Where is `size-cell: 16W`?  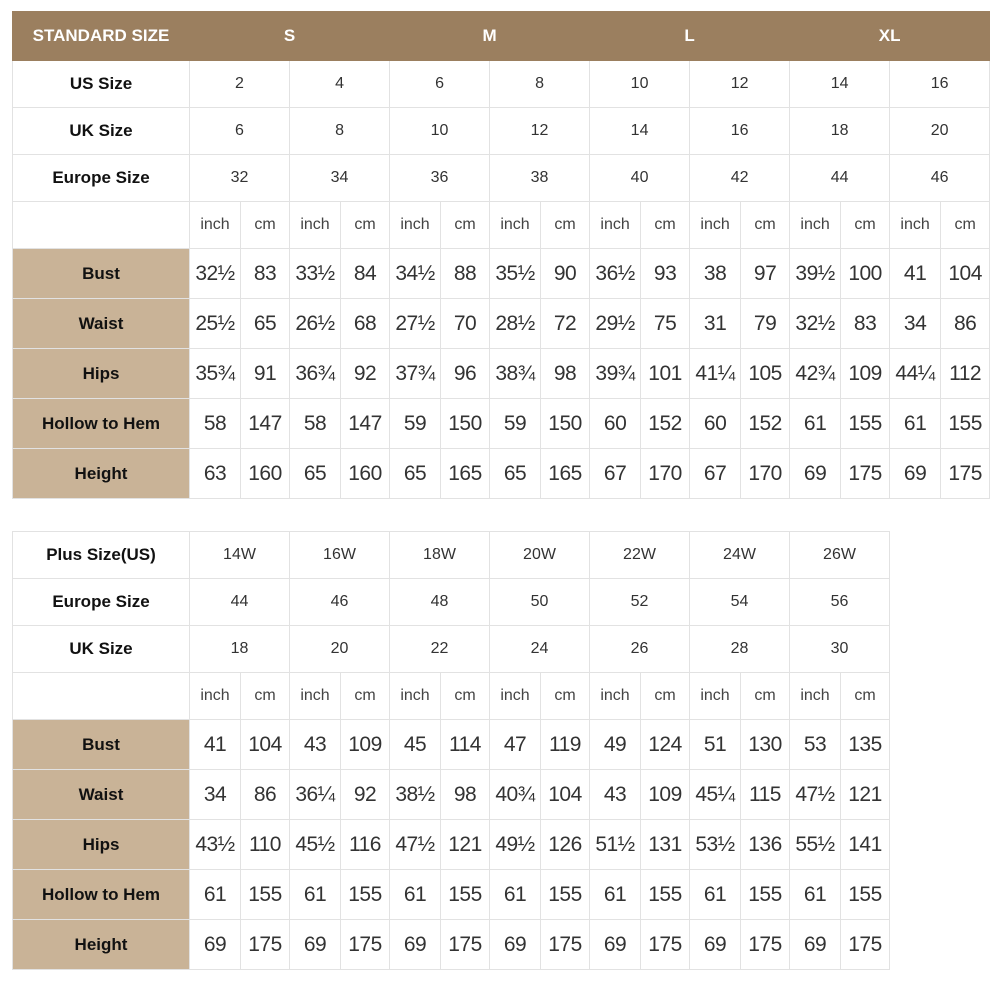
size-cell: 16W is located at coordinates (339, 555).